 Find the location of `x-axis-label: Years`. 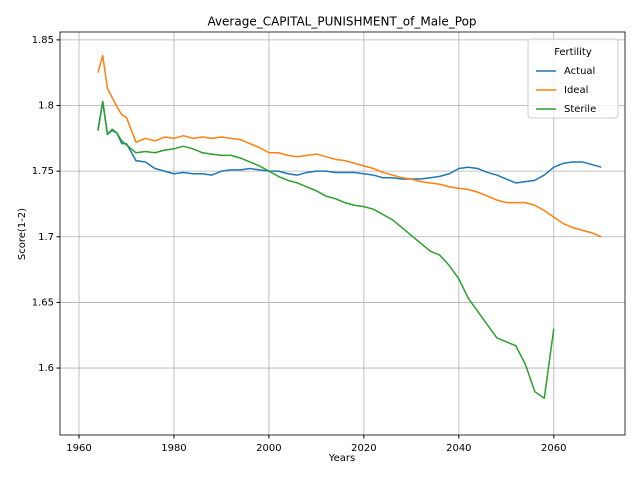

x-axis-label: Years is located at coordinates (341, 458).